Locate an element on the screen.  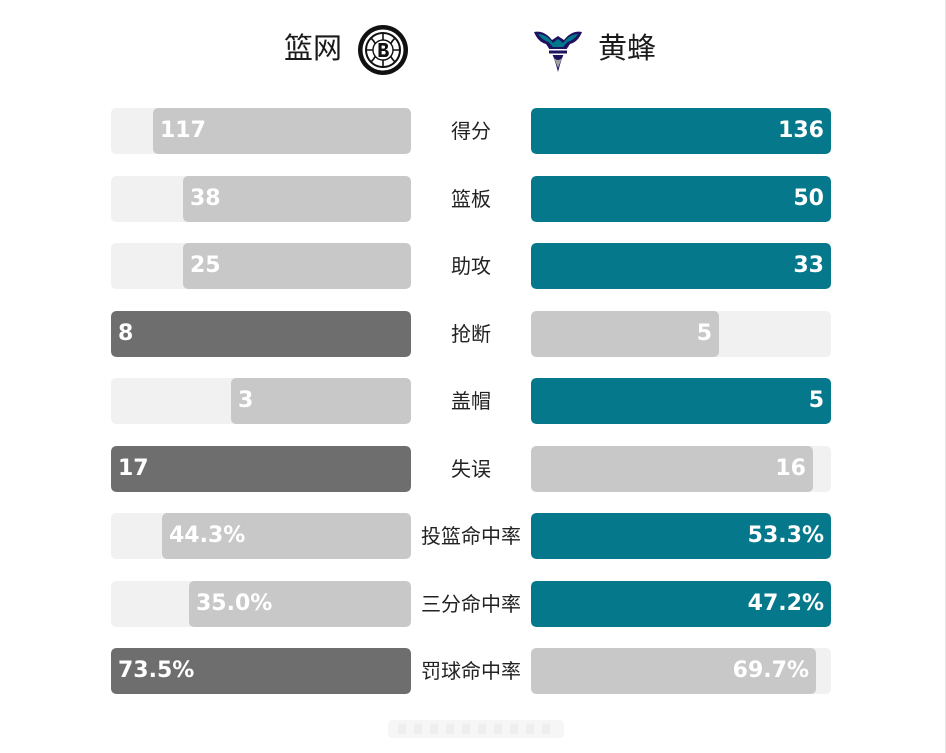
right-bar: 33 is located at coordinates (681, 266).